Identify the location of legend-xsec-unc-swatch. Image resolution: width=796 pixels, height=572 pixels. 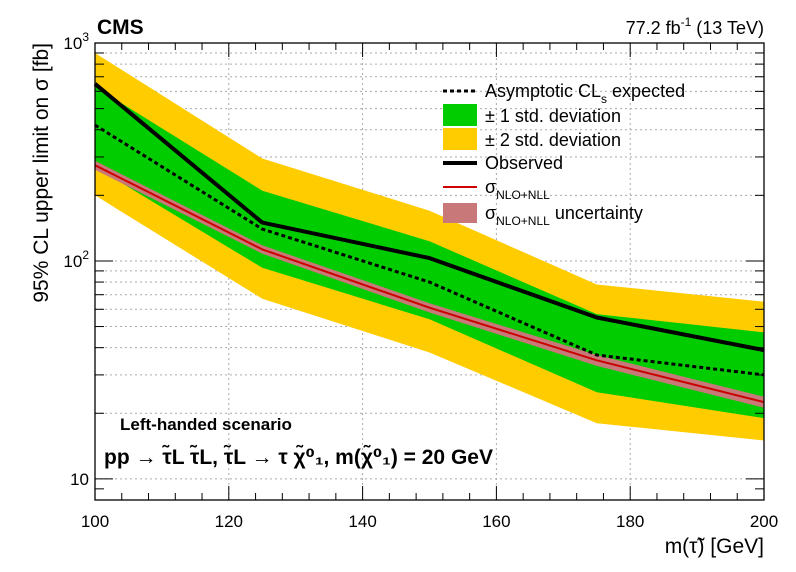
(460, 213).